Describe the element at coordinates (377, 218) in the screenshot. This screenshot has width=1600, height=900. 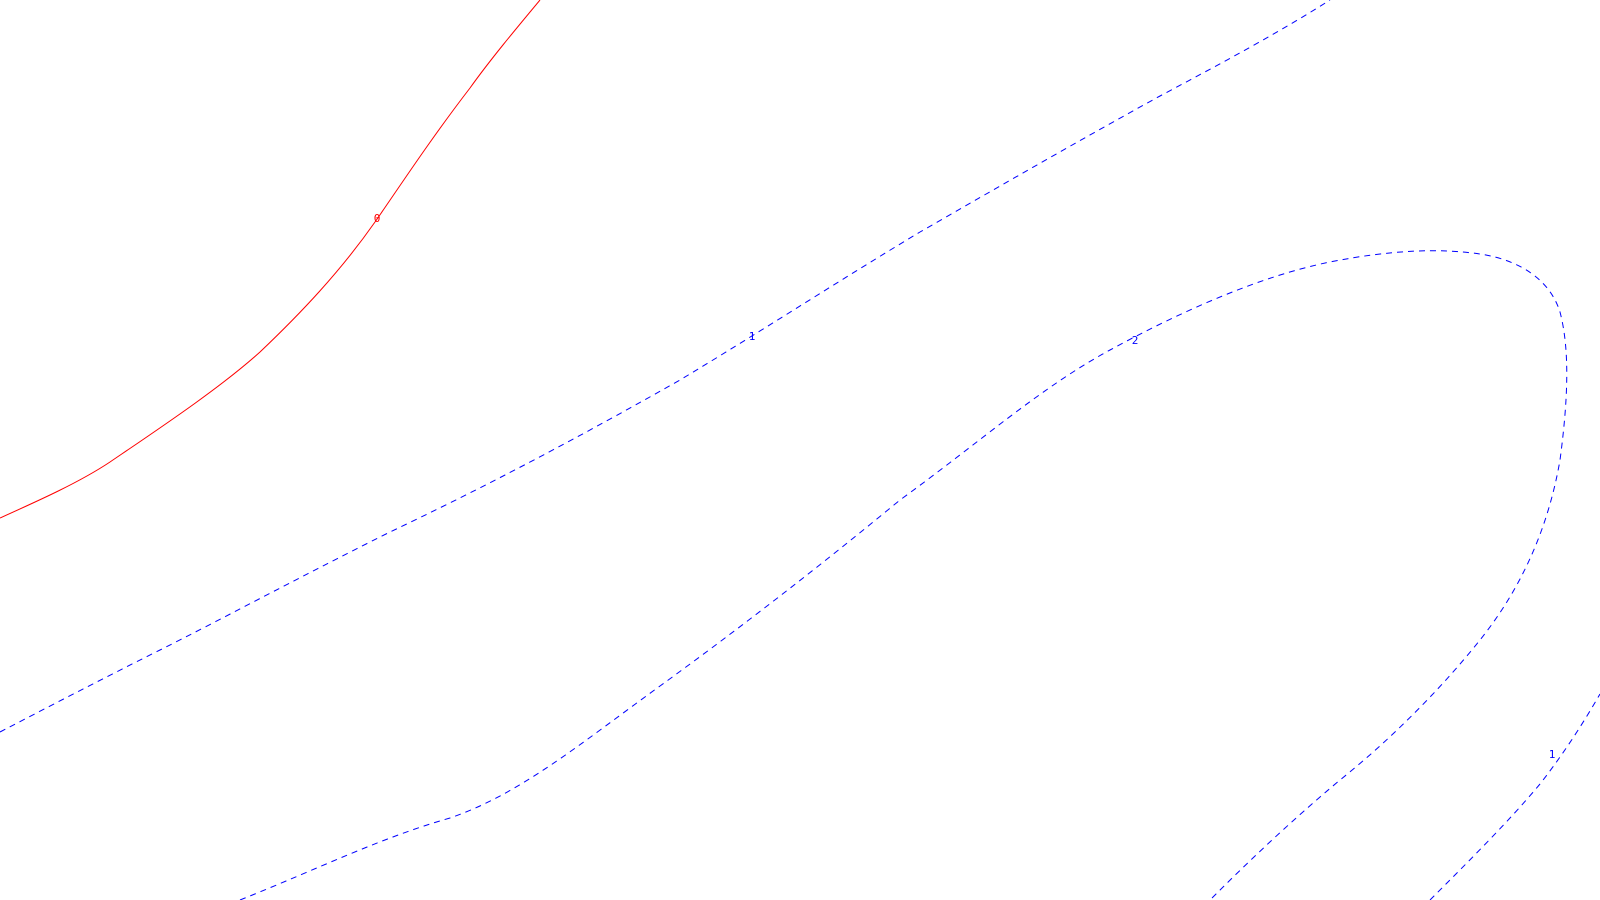
I see `contour-0-label: 0` at that location.